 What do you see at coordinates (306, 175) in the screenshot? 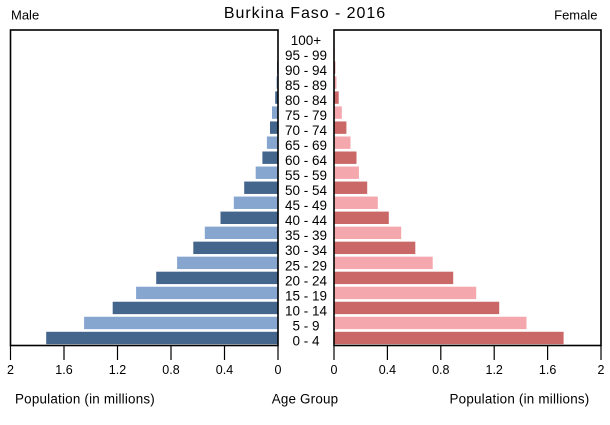
I see `svg-text: 55 - 59` at bounding box center [306, 175].